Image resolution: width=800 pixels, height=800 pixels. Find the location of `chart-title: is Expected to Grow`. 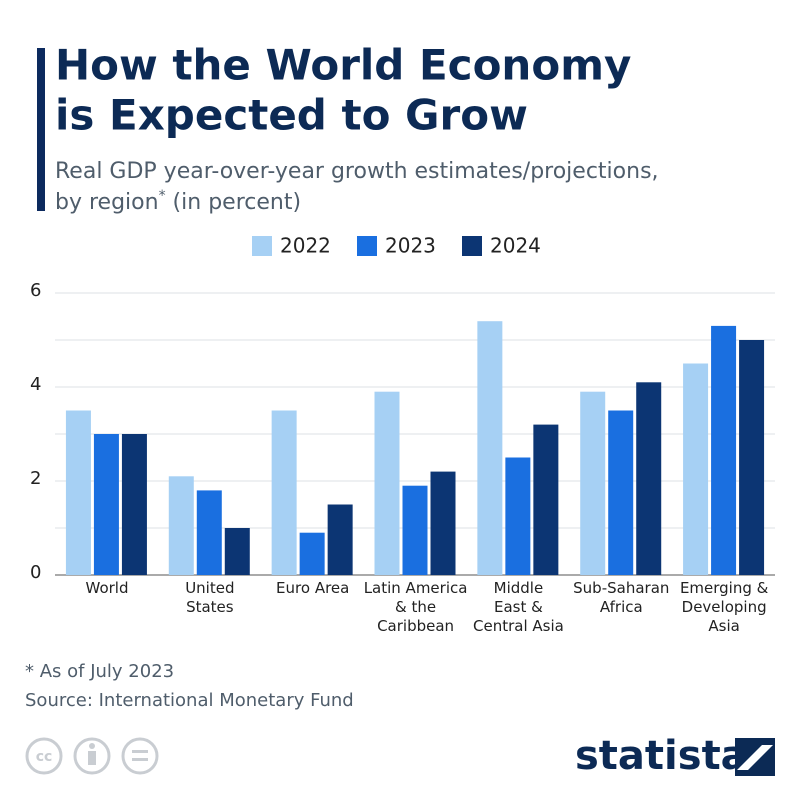

chart-title: is Expected to Grow is located at coordinates (291, 115).